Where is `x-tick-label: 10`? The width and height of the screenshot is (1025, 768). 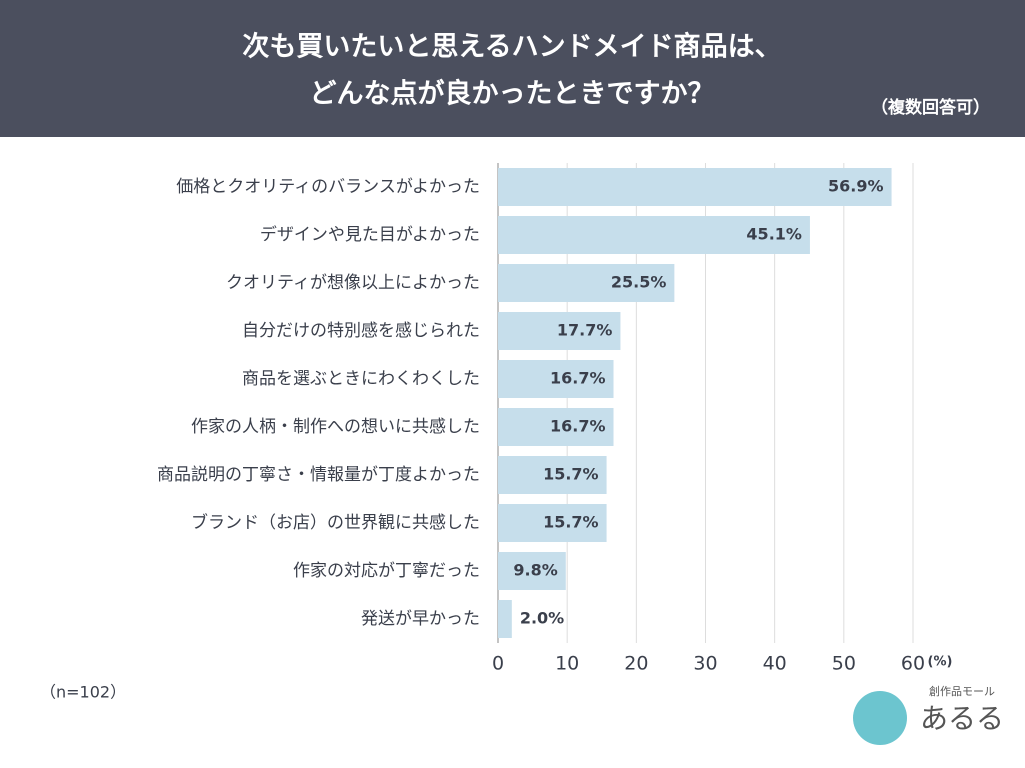 x-tick-label: 10 is located at coordinates (567, 664).